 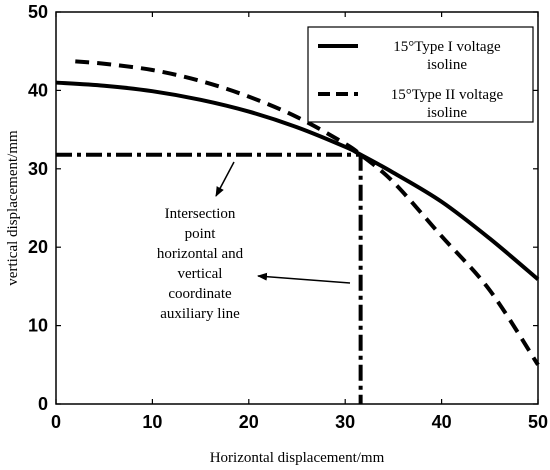 I want to click on legend-box, so click(x=420, y=74).